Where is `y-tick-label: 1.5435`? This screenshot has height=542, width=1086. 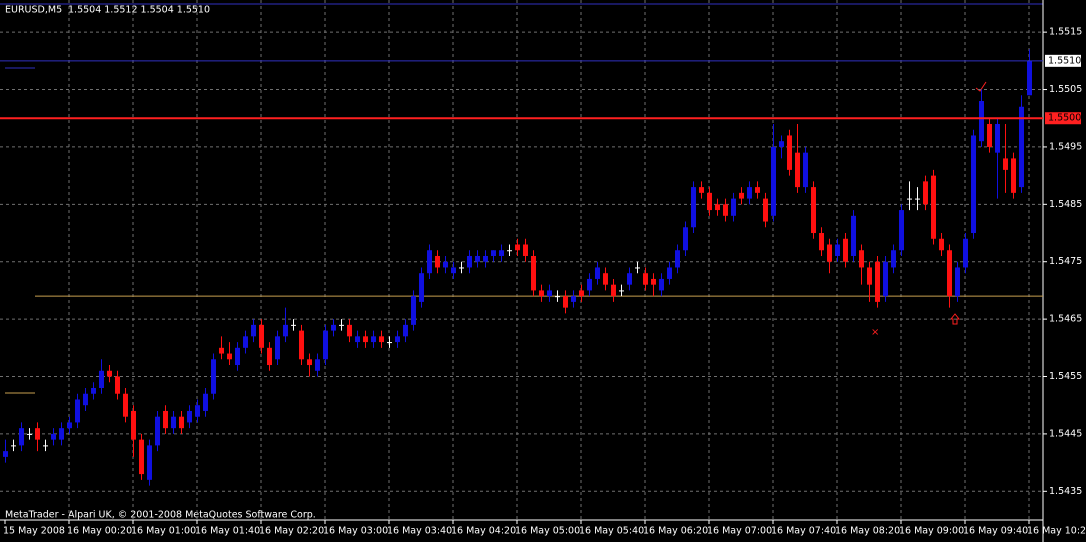
y-tick-label: 1.5435 is located at coordinates (1065, 491).